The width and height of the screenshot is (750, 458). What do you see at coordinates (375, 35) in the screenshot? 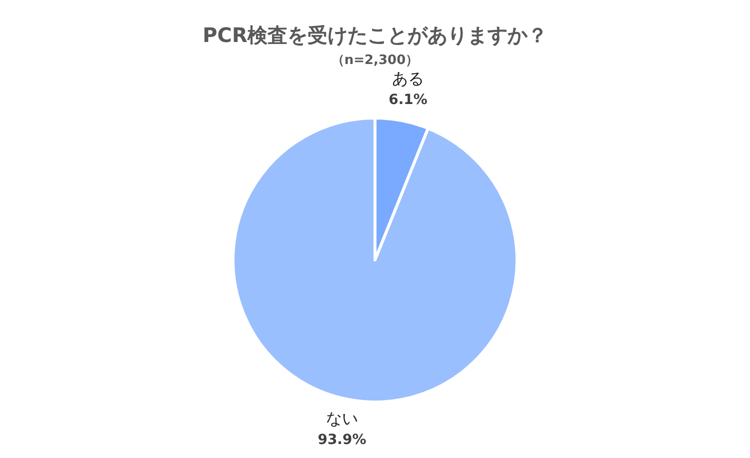
I see `chart-title: PCR検査を受けたことがありますか？` at bounding box center [375, 35].